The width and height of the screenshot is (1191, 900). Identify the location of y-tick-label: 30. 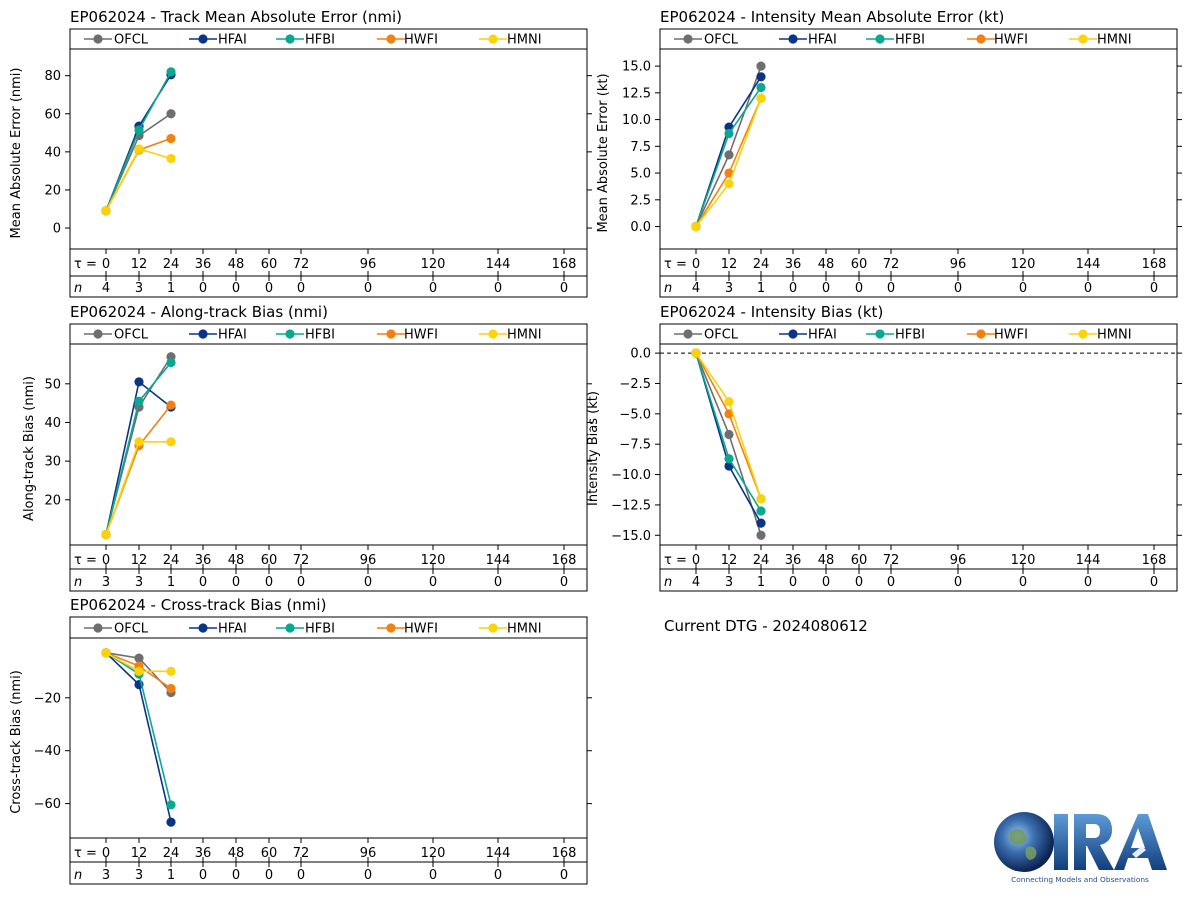
(52, 462).